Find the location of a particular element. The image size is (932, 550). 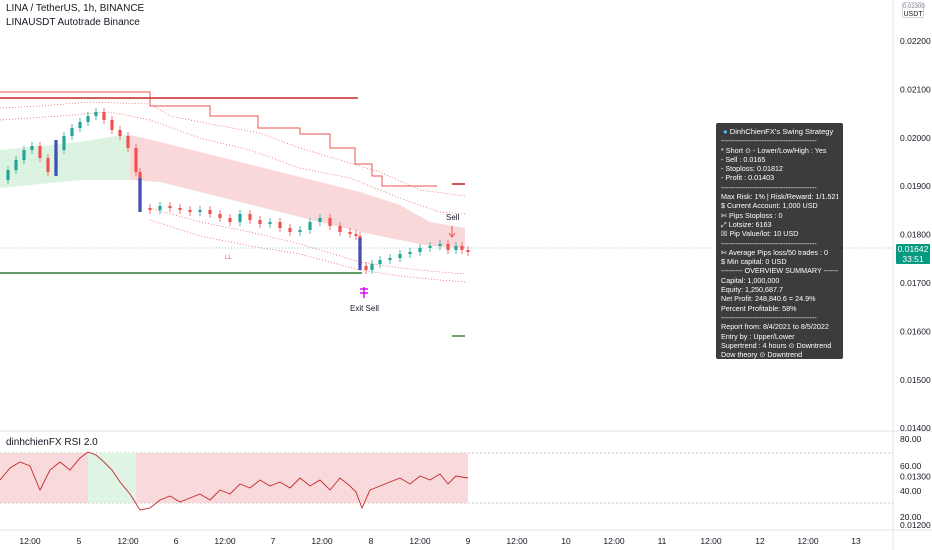

rsi-line is located at coordinates (234, 481).